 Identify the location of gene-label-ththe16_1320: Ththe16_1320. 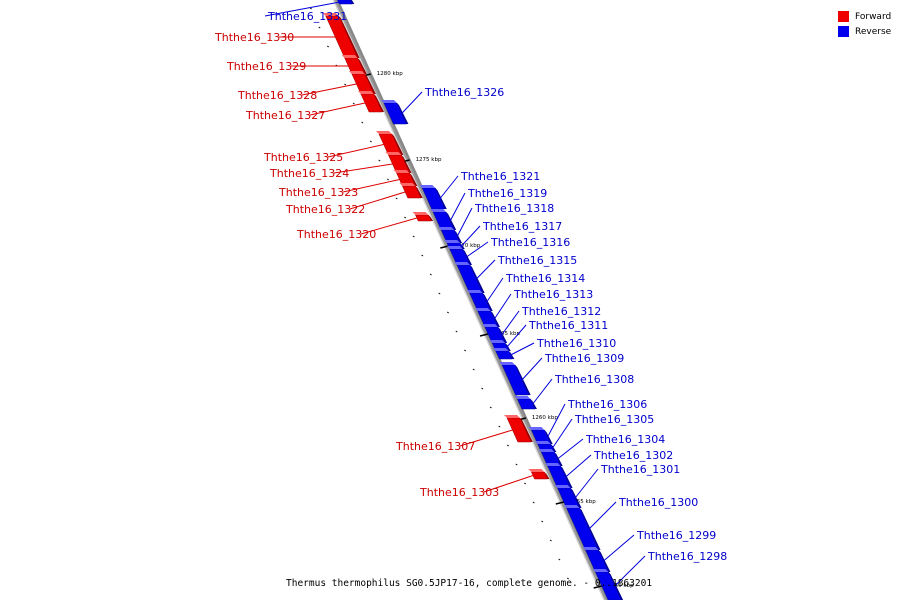
(336, 234).